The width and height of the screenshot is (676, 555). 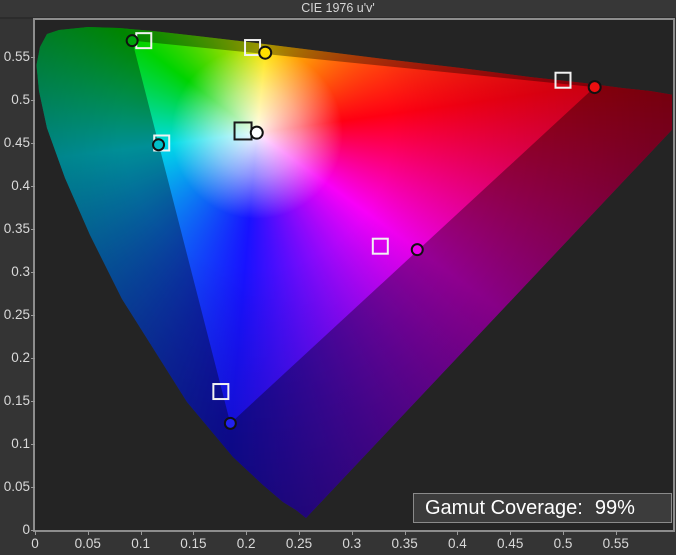 What do you see at coordinates (16, 142) in the screenshot?
I see `y-axis-label: 0.45` at bounding box center [16, 142].